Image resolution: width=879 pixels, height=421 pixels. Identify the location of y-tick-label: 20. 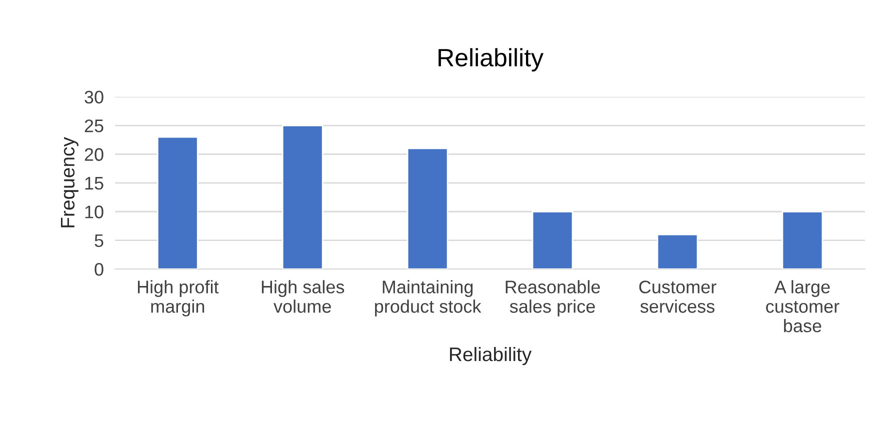
(94, 154).